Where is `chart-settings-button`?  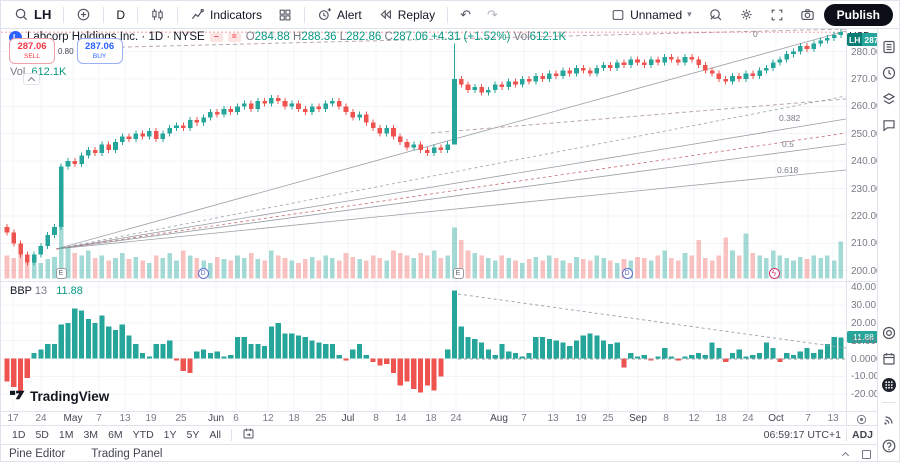 chart-settings-button is located at coordinates (746, 14).